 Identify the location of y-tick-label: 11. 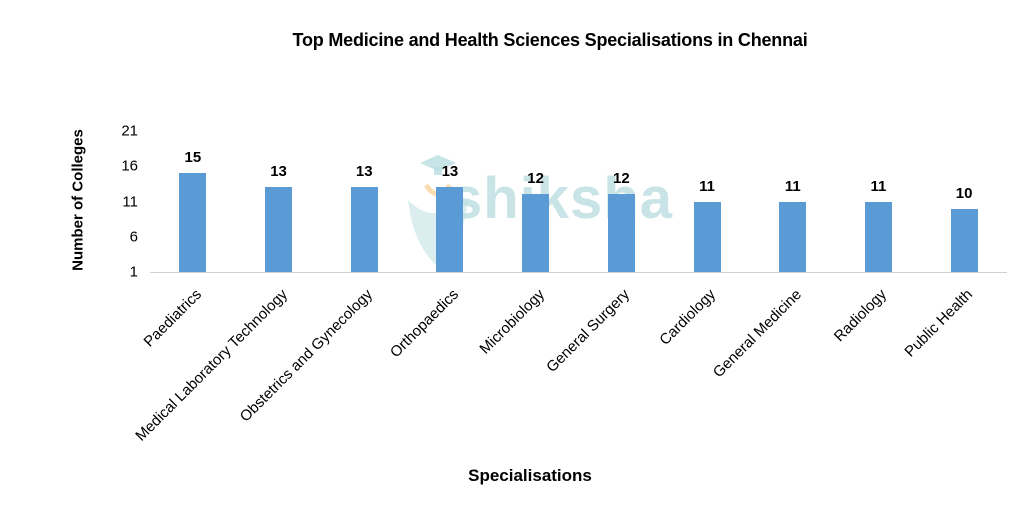
(130, 201).